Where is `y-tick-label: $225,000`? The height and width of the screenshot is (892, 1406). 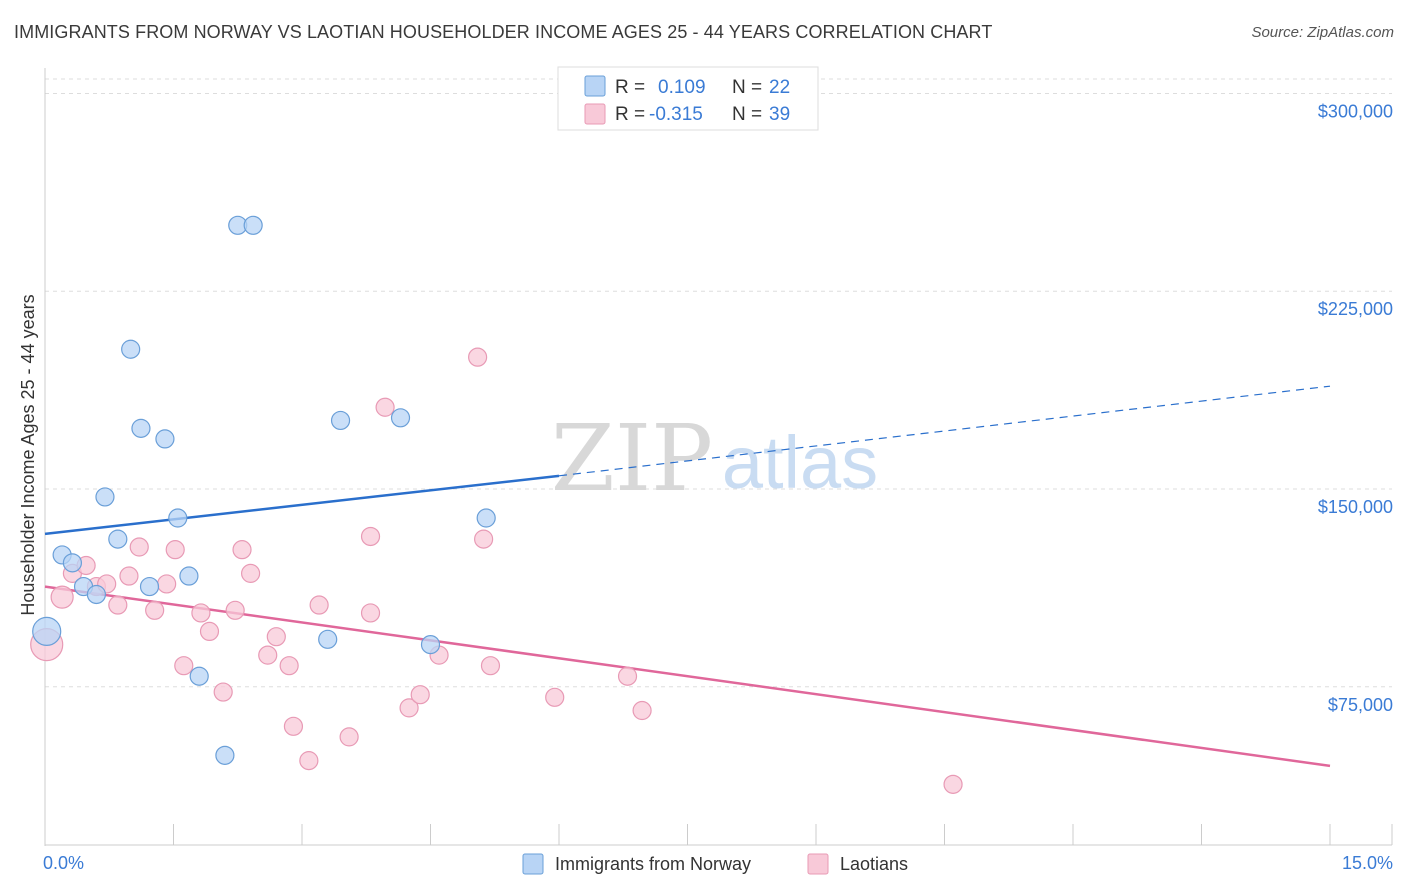
y-tick-label: $225,000 is located at coordinates (1355, 309).